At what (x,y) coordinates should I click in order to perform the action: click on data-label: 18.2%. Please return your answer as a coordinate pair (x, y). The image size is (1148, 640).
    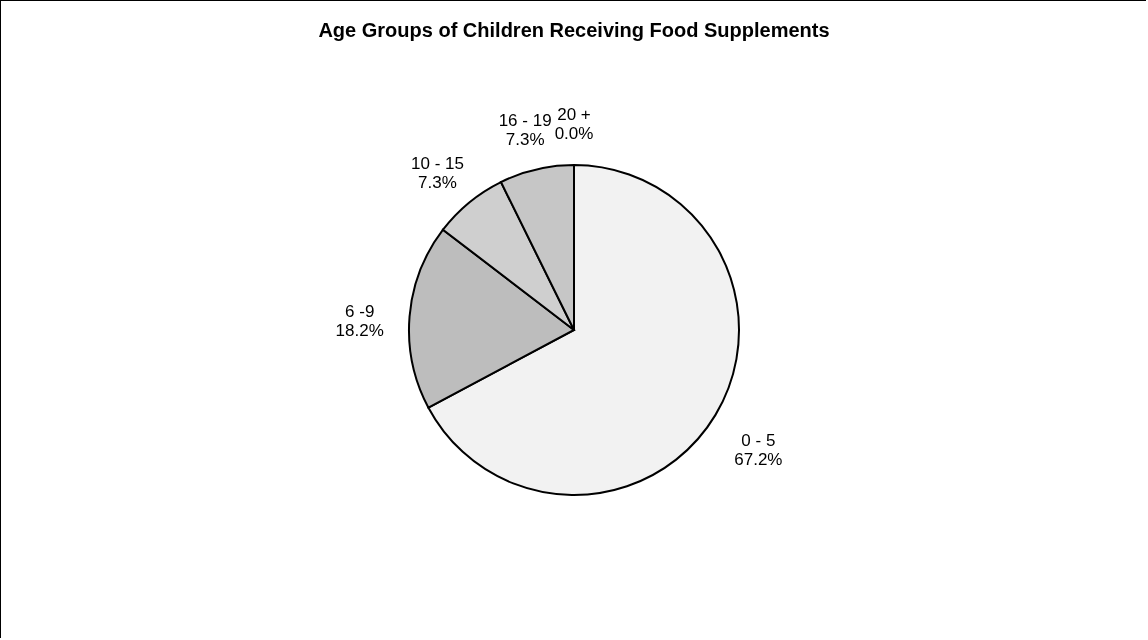
    Looking at the image, I should click on (359, 331).